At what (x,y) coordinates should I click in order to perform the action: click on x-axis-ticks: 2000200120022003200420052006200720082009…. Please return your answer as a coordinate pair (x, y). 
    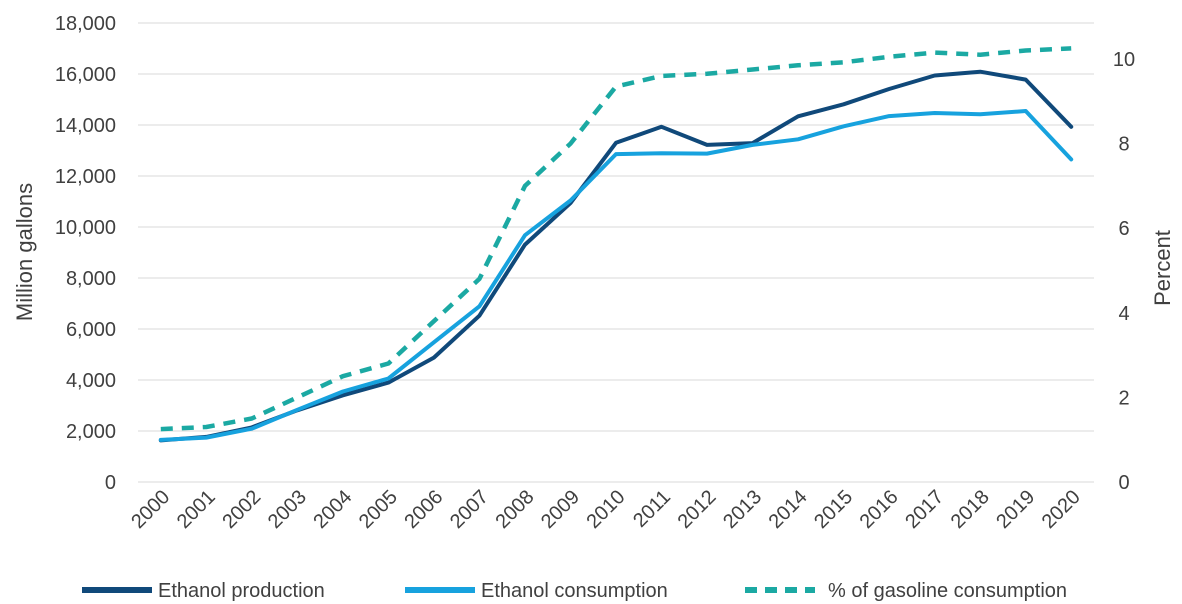
    Looking at the image, I should click on (605, 509).